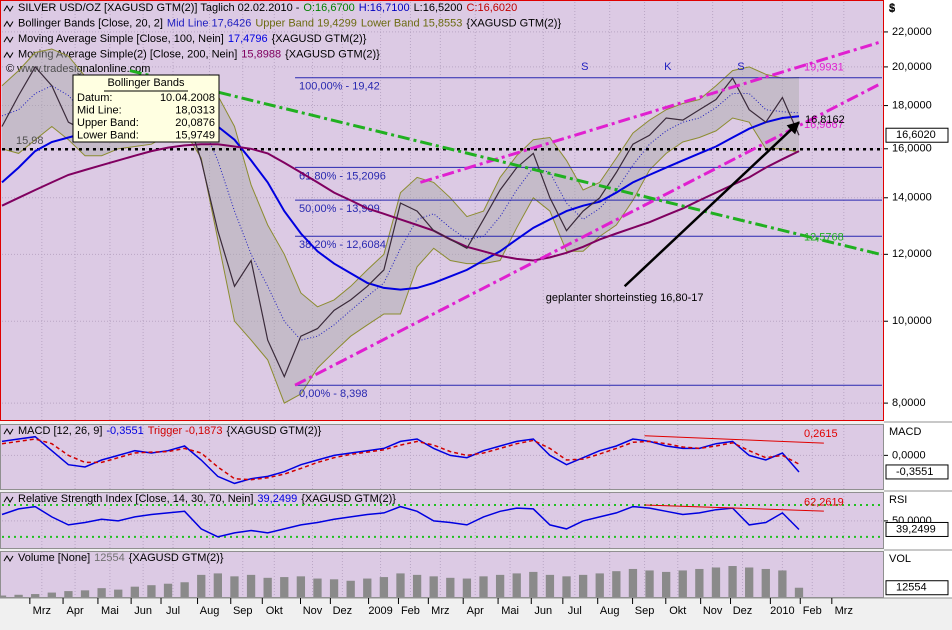  I want to click on macd-panel, so click(442, 457).